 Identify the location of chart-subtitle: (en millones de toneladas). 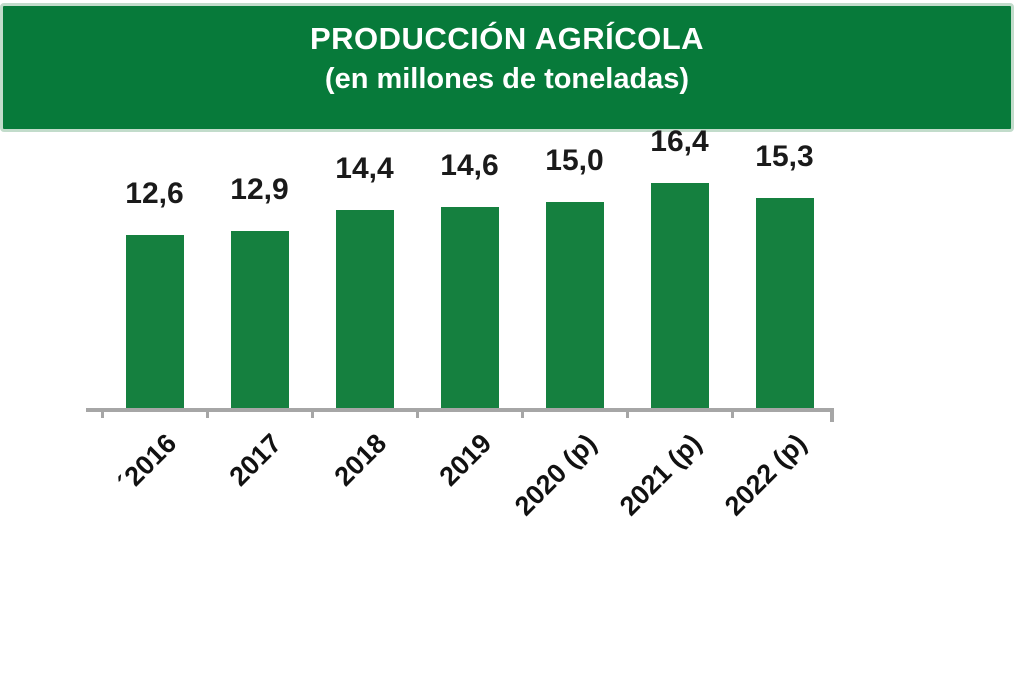
(507, 79).